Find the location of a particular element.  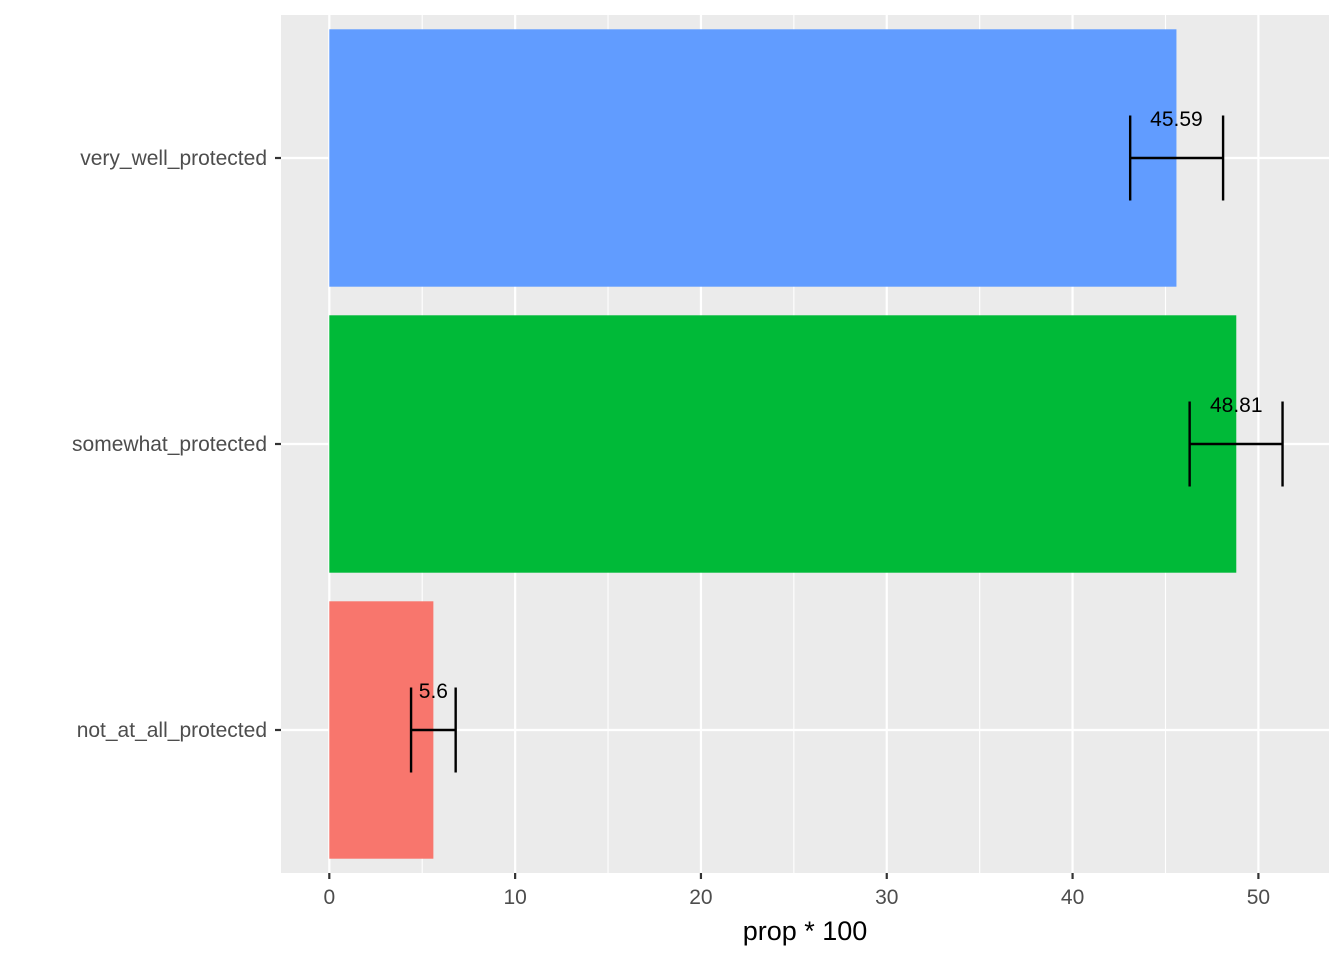

x-tick-label: 40 is located at coordinates (1072, 897).